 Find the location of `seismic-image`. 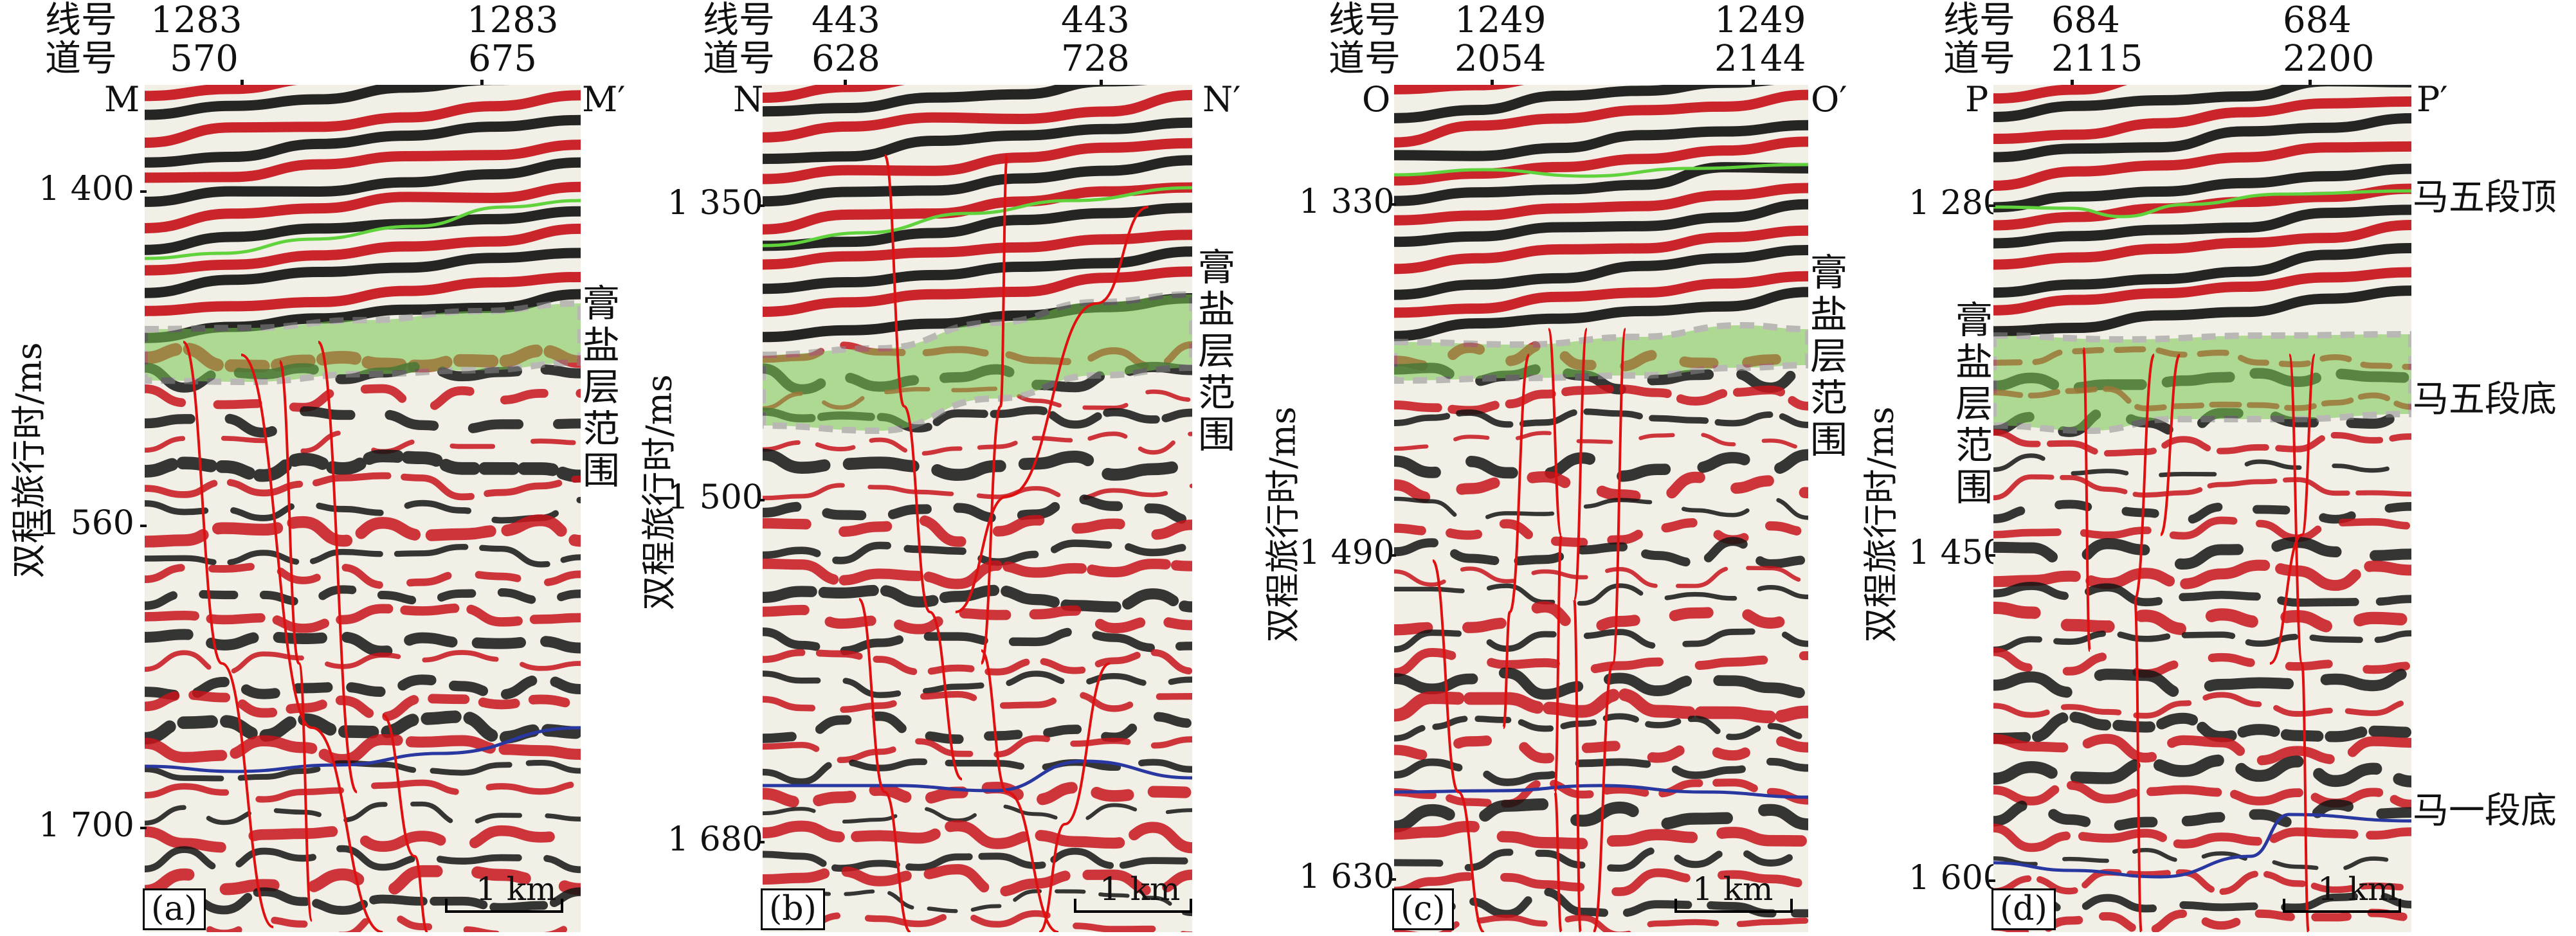

seismic-image is located at coordinates (1601, 509).